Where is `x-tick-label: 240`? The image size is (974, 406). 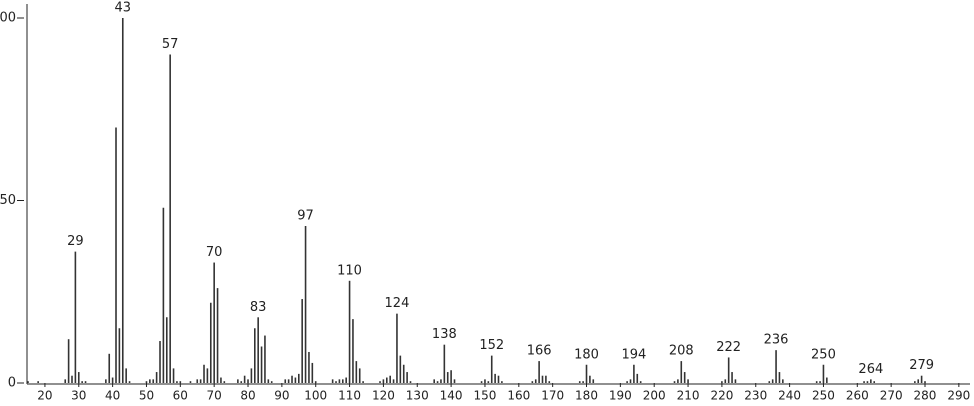
x-tick-label: 240 is located at coordinates (789, 396).